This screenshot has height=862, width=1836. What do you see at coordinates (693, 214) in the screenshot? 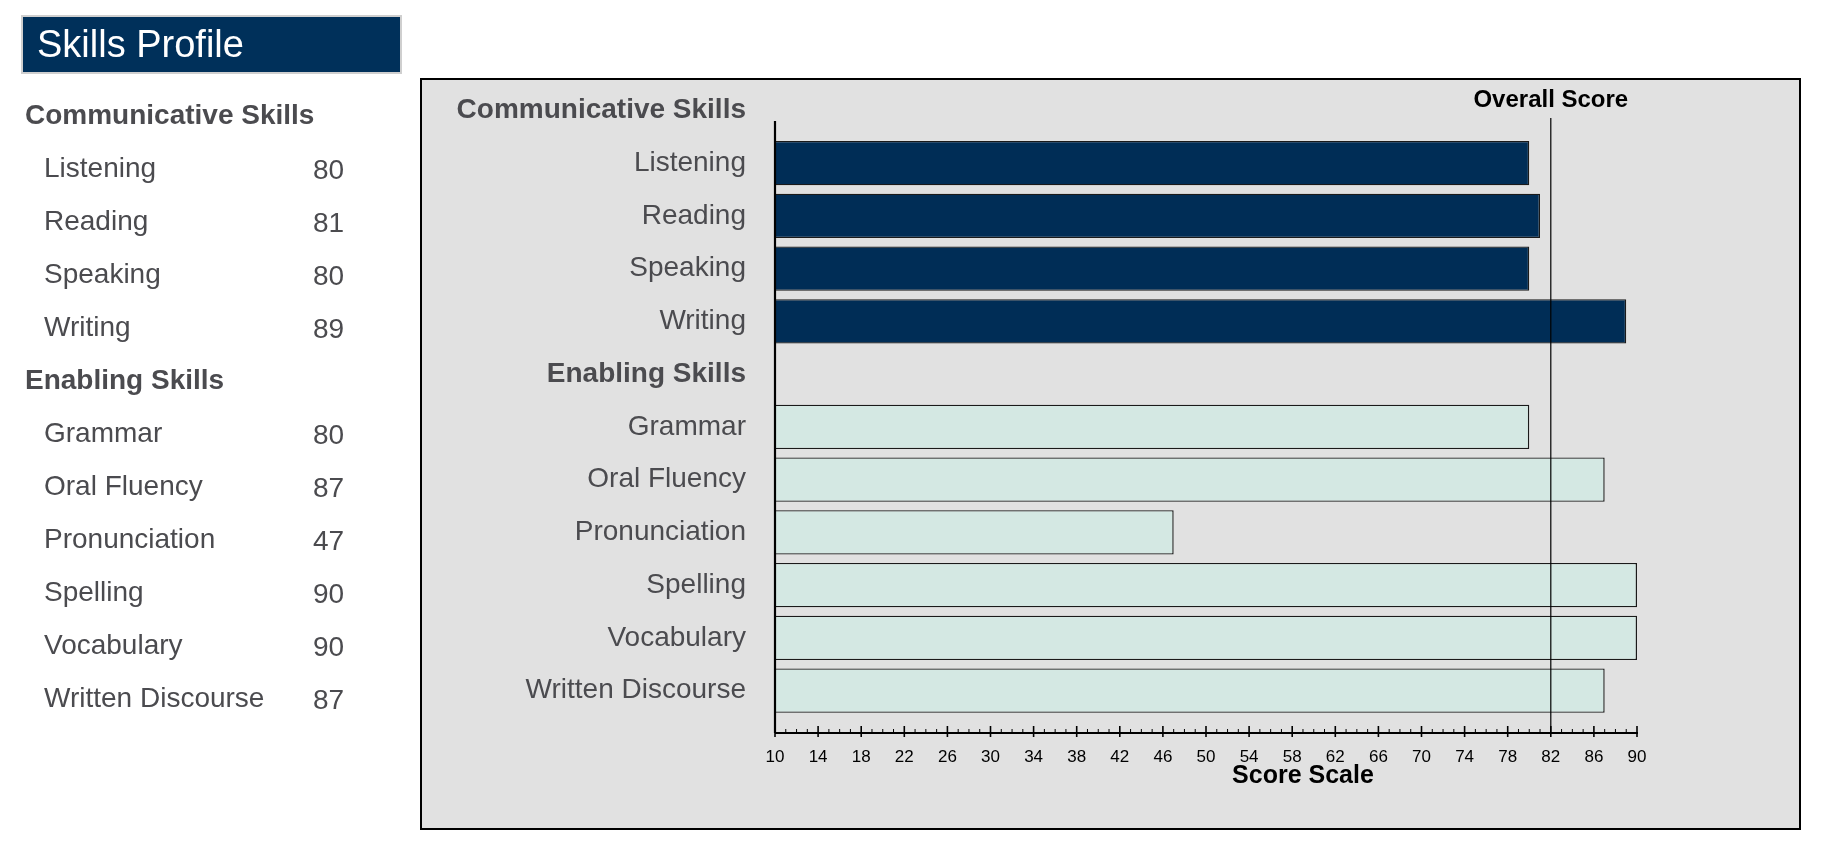
I see `y-tick-label: Reading` at bounding box center [693, 214].